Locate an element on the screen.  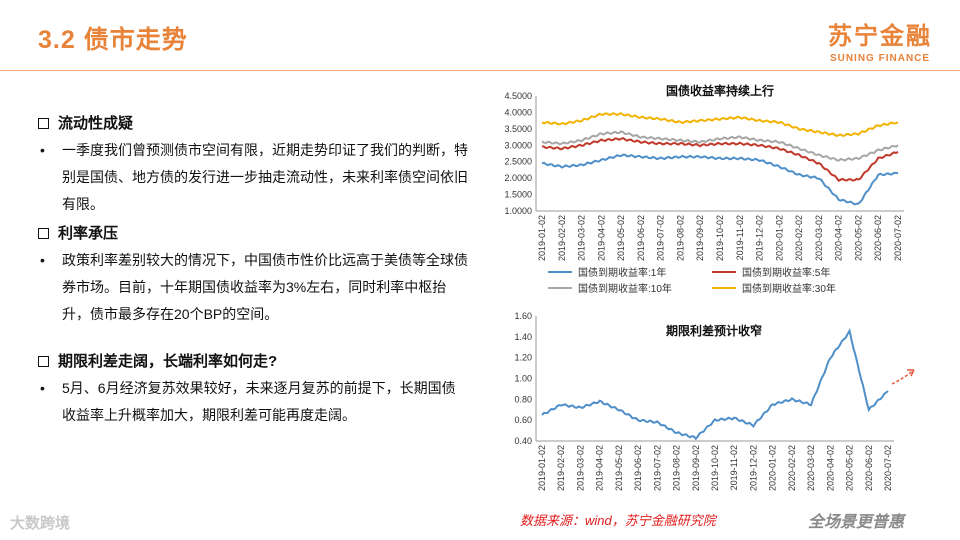
section-heading-text: 期限利差走阔，长端利率如何走? is located at coordinates (168, 361).